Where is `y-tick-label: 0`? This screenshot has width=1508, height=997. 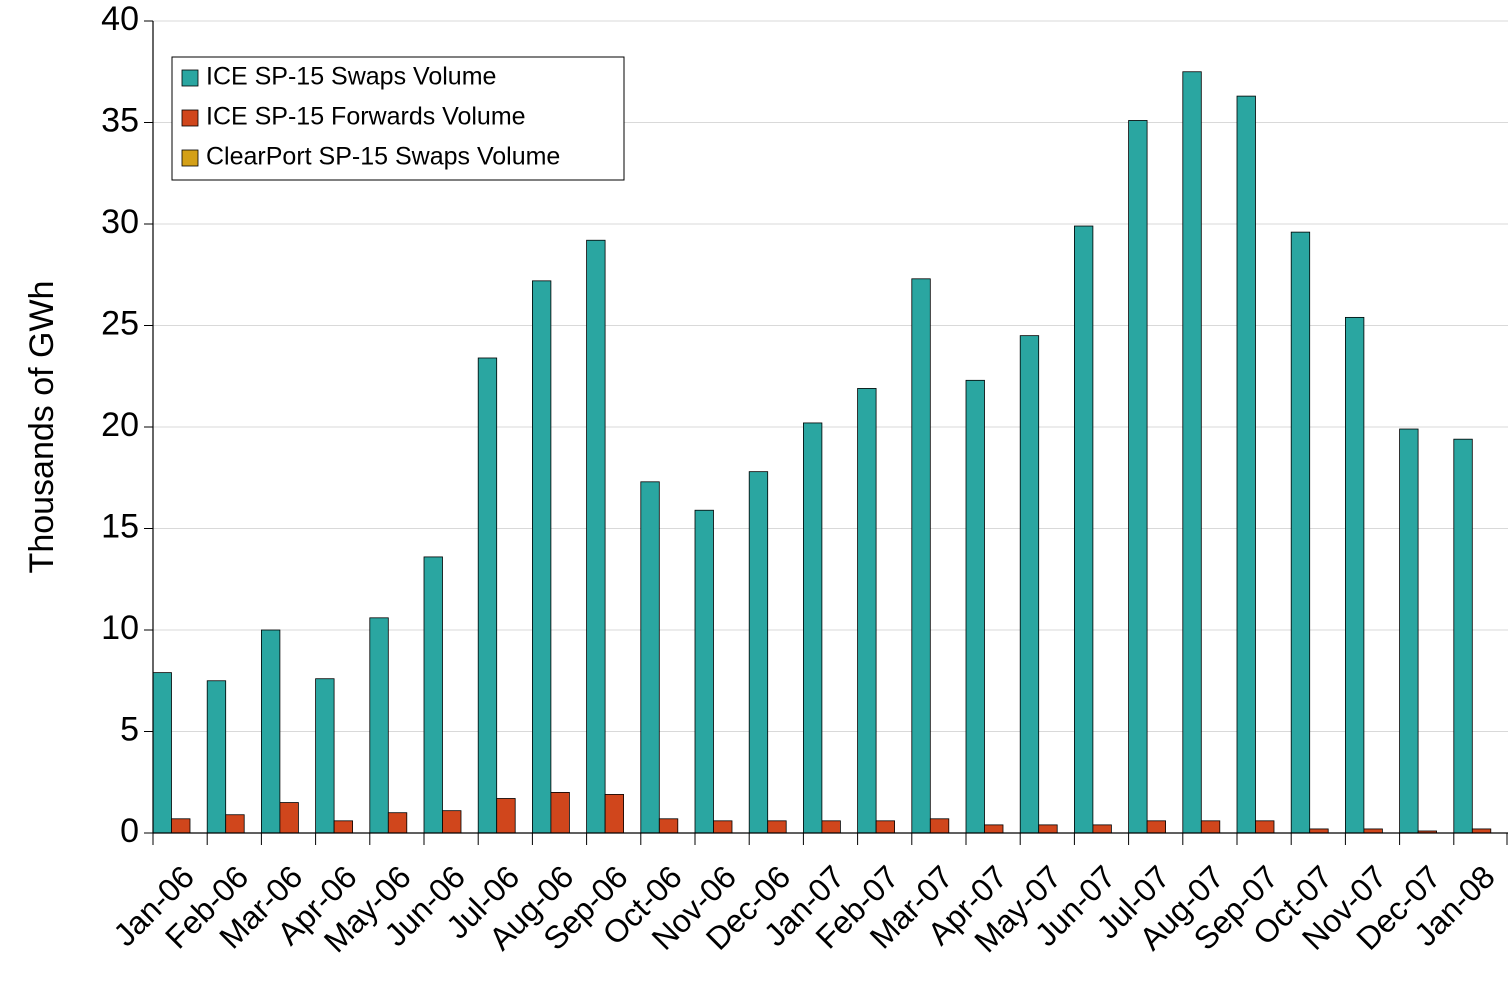
y-tick-label: 0 is located at coordinates (129, 831).